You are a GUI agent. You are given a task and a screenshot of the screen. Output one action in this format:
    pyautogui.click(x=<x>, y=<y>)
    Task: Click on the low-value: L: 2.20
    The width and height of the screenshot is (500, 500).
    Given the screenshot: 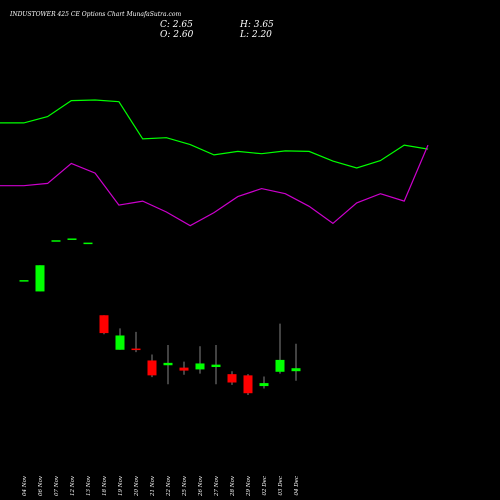 What is the action you would take?
    pyautogui.click(x=255, y=35)
    